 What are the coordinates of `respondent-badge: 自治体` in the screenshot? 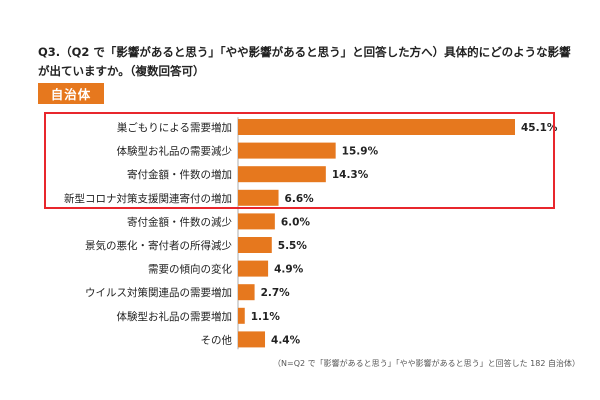 It's located at (71, 93).